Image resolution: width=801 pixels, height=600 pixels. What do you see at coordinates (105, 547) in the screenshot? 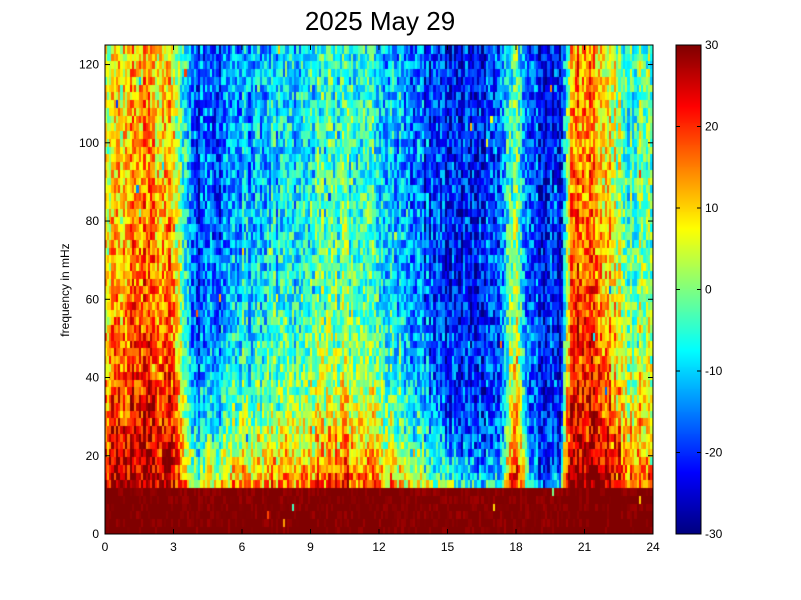
I see `x-tick-label: 0` at bounding box center [105, 547].